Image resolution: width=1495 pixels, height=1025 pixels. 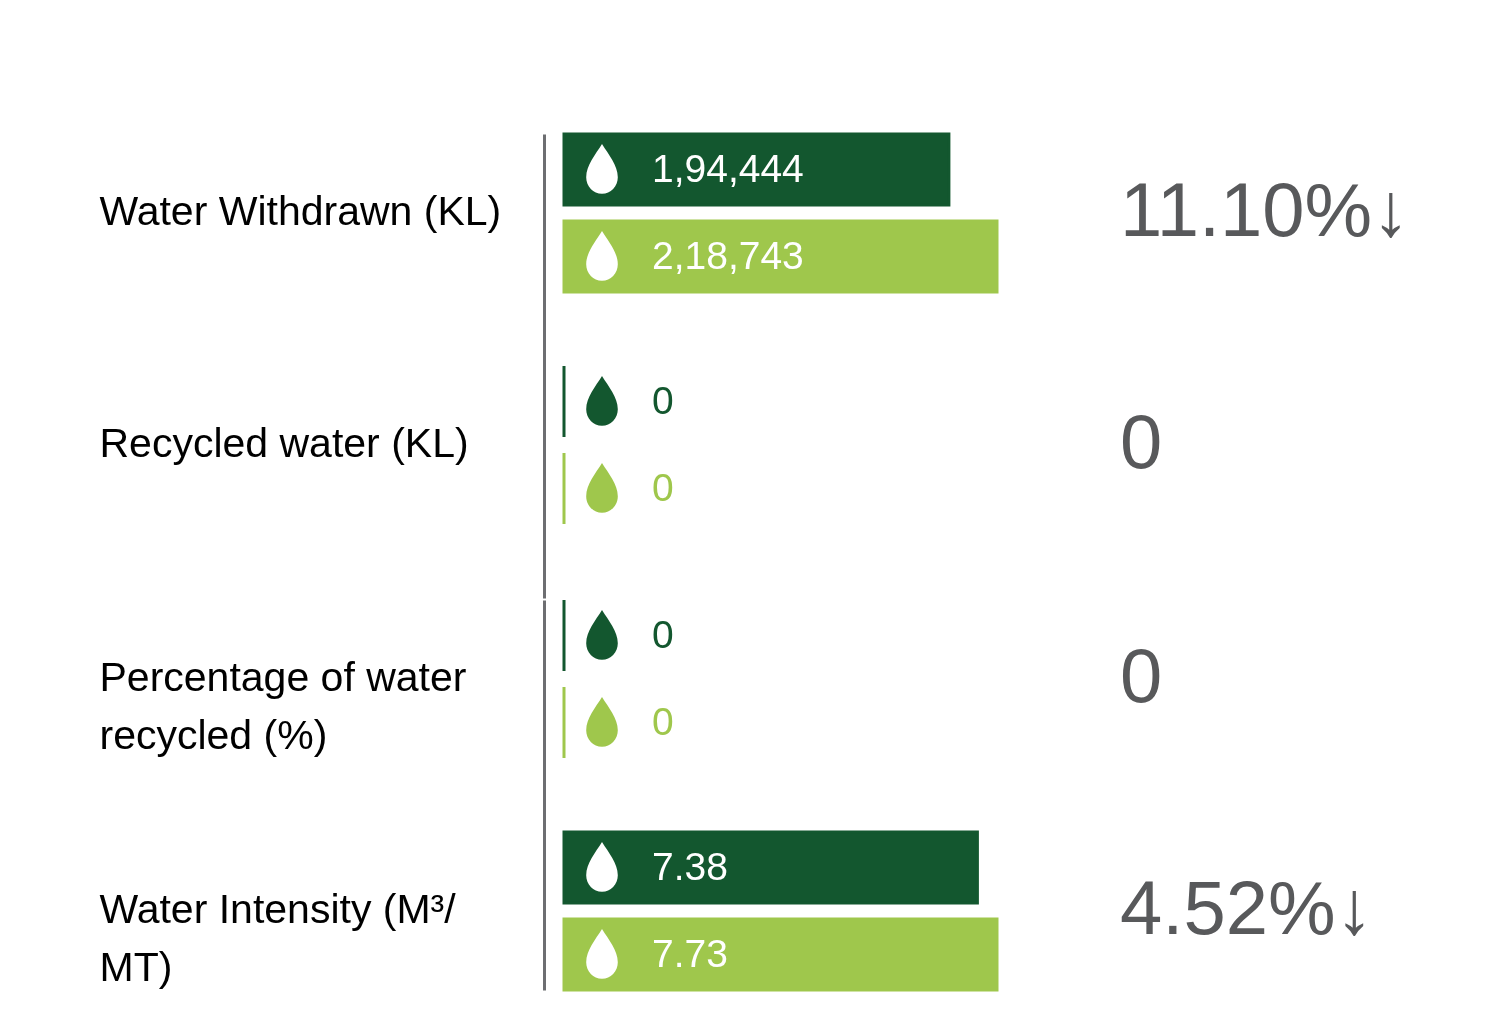 I want to click on data-label: 2,18,743, so click(x=728, y=255).